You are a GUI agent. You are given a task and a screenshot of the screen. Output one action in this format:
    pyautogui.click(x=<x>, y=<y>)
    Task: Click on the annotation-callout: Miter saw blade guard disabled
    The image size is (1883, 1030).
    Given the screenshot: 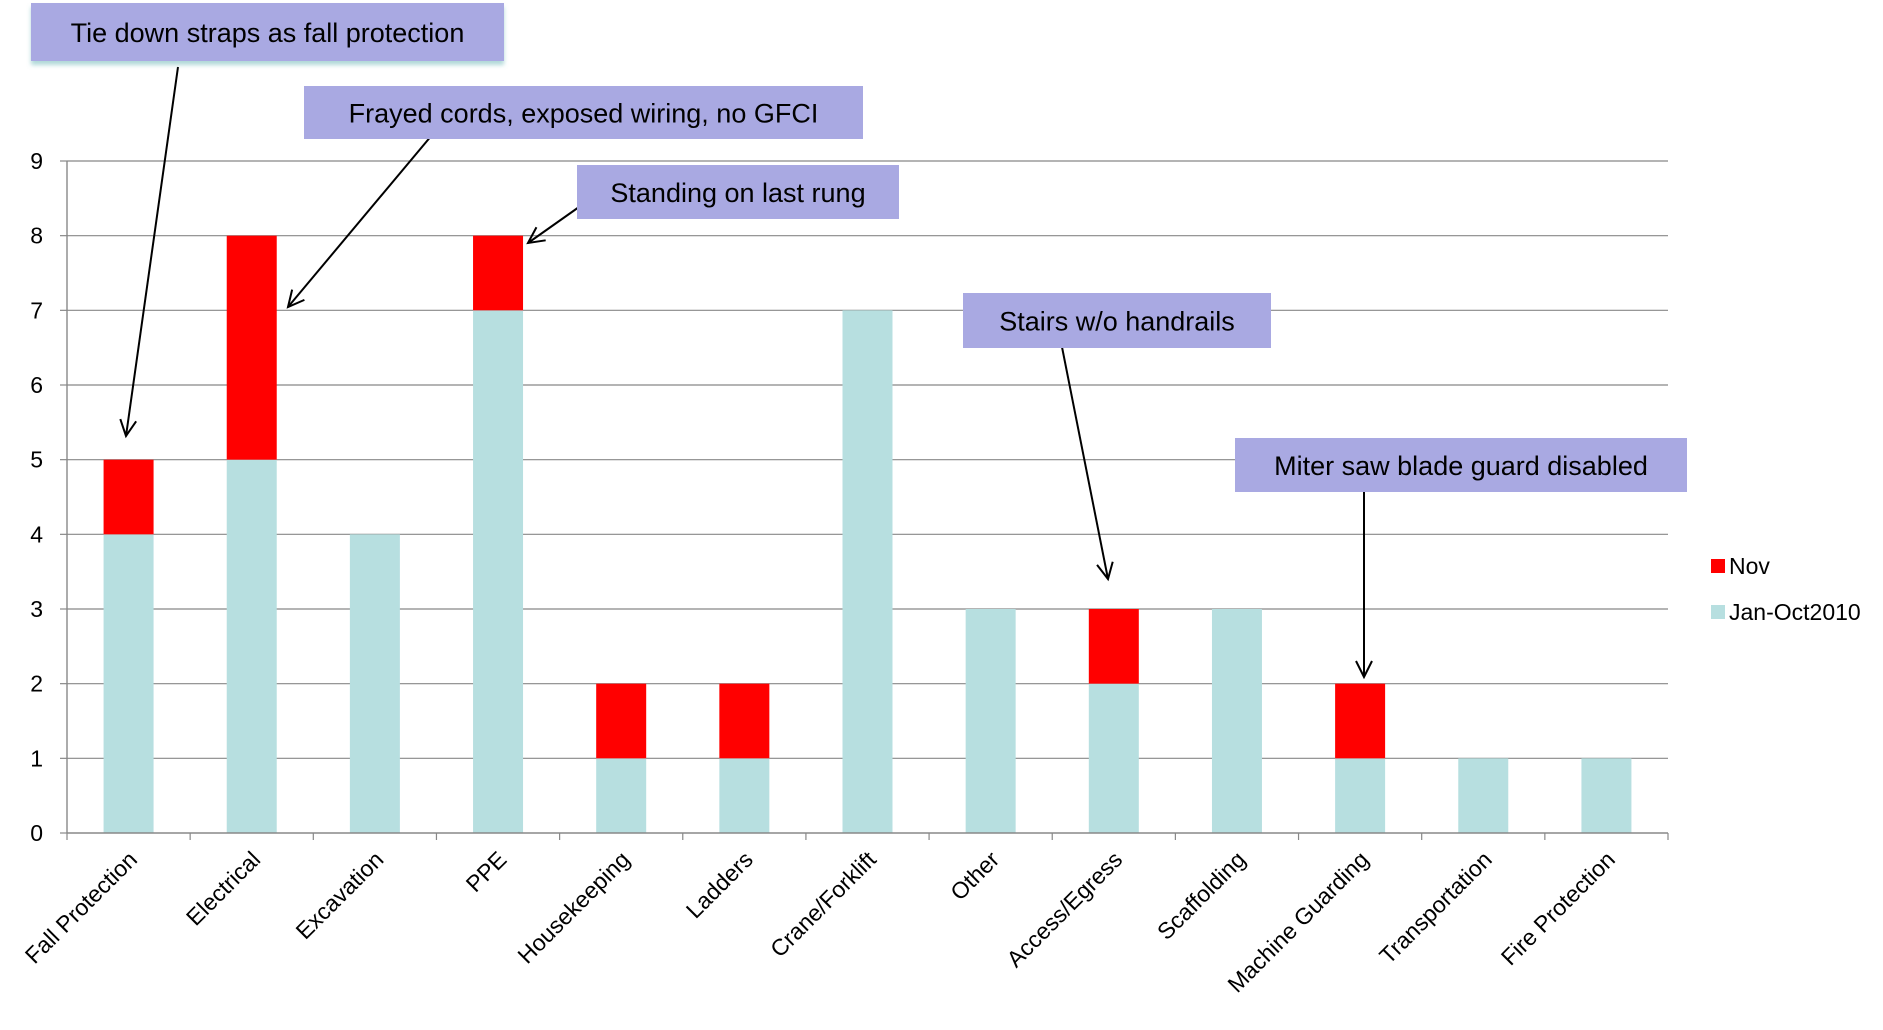 What is the action you would take?
    pyautogui.click(x=1461, y=559)
    